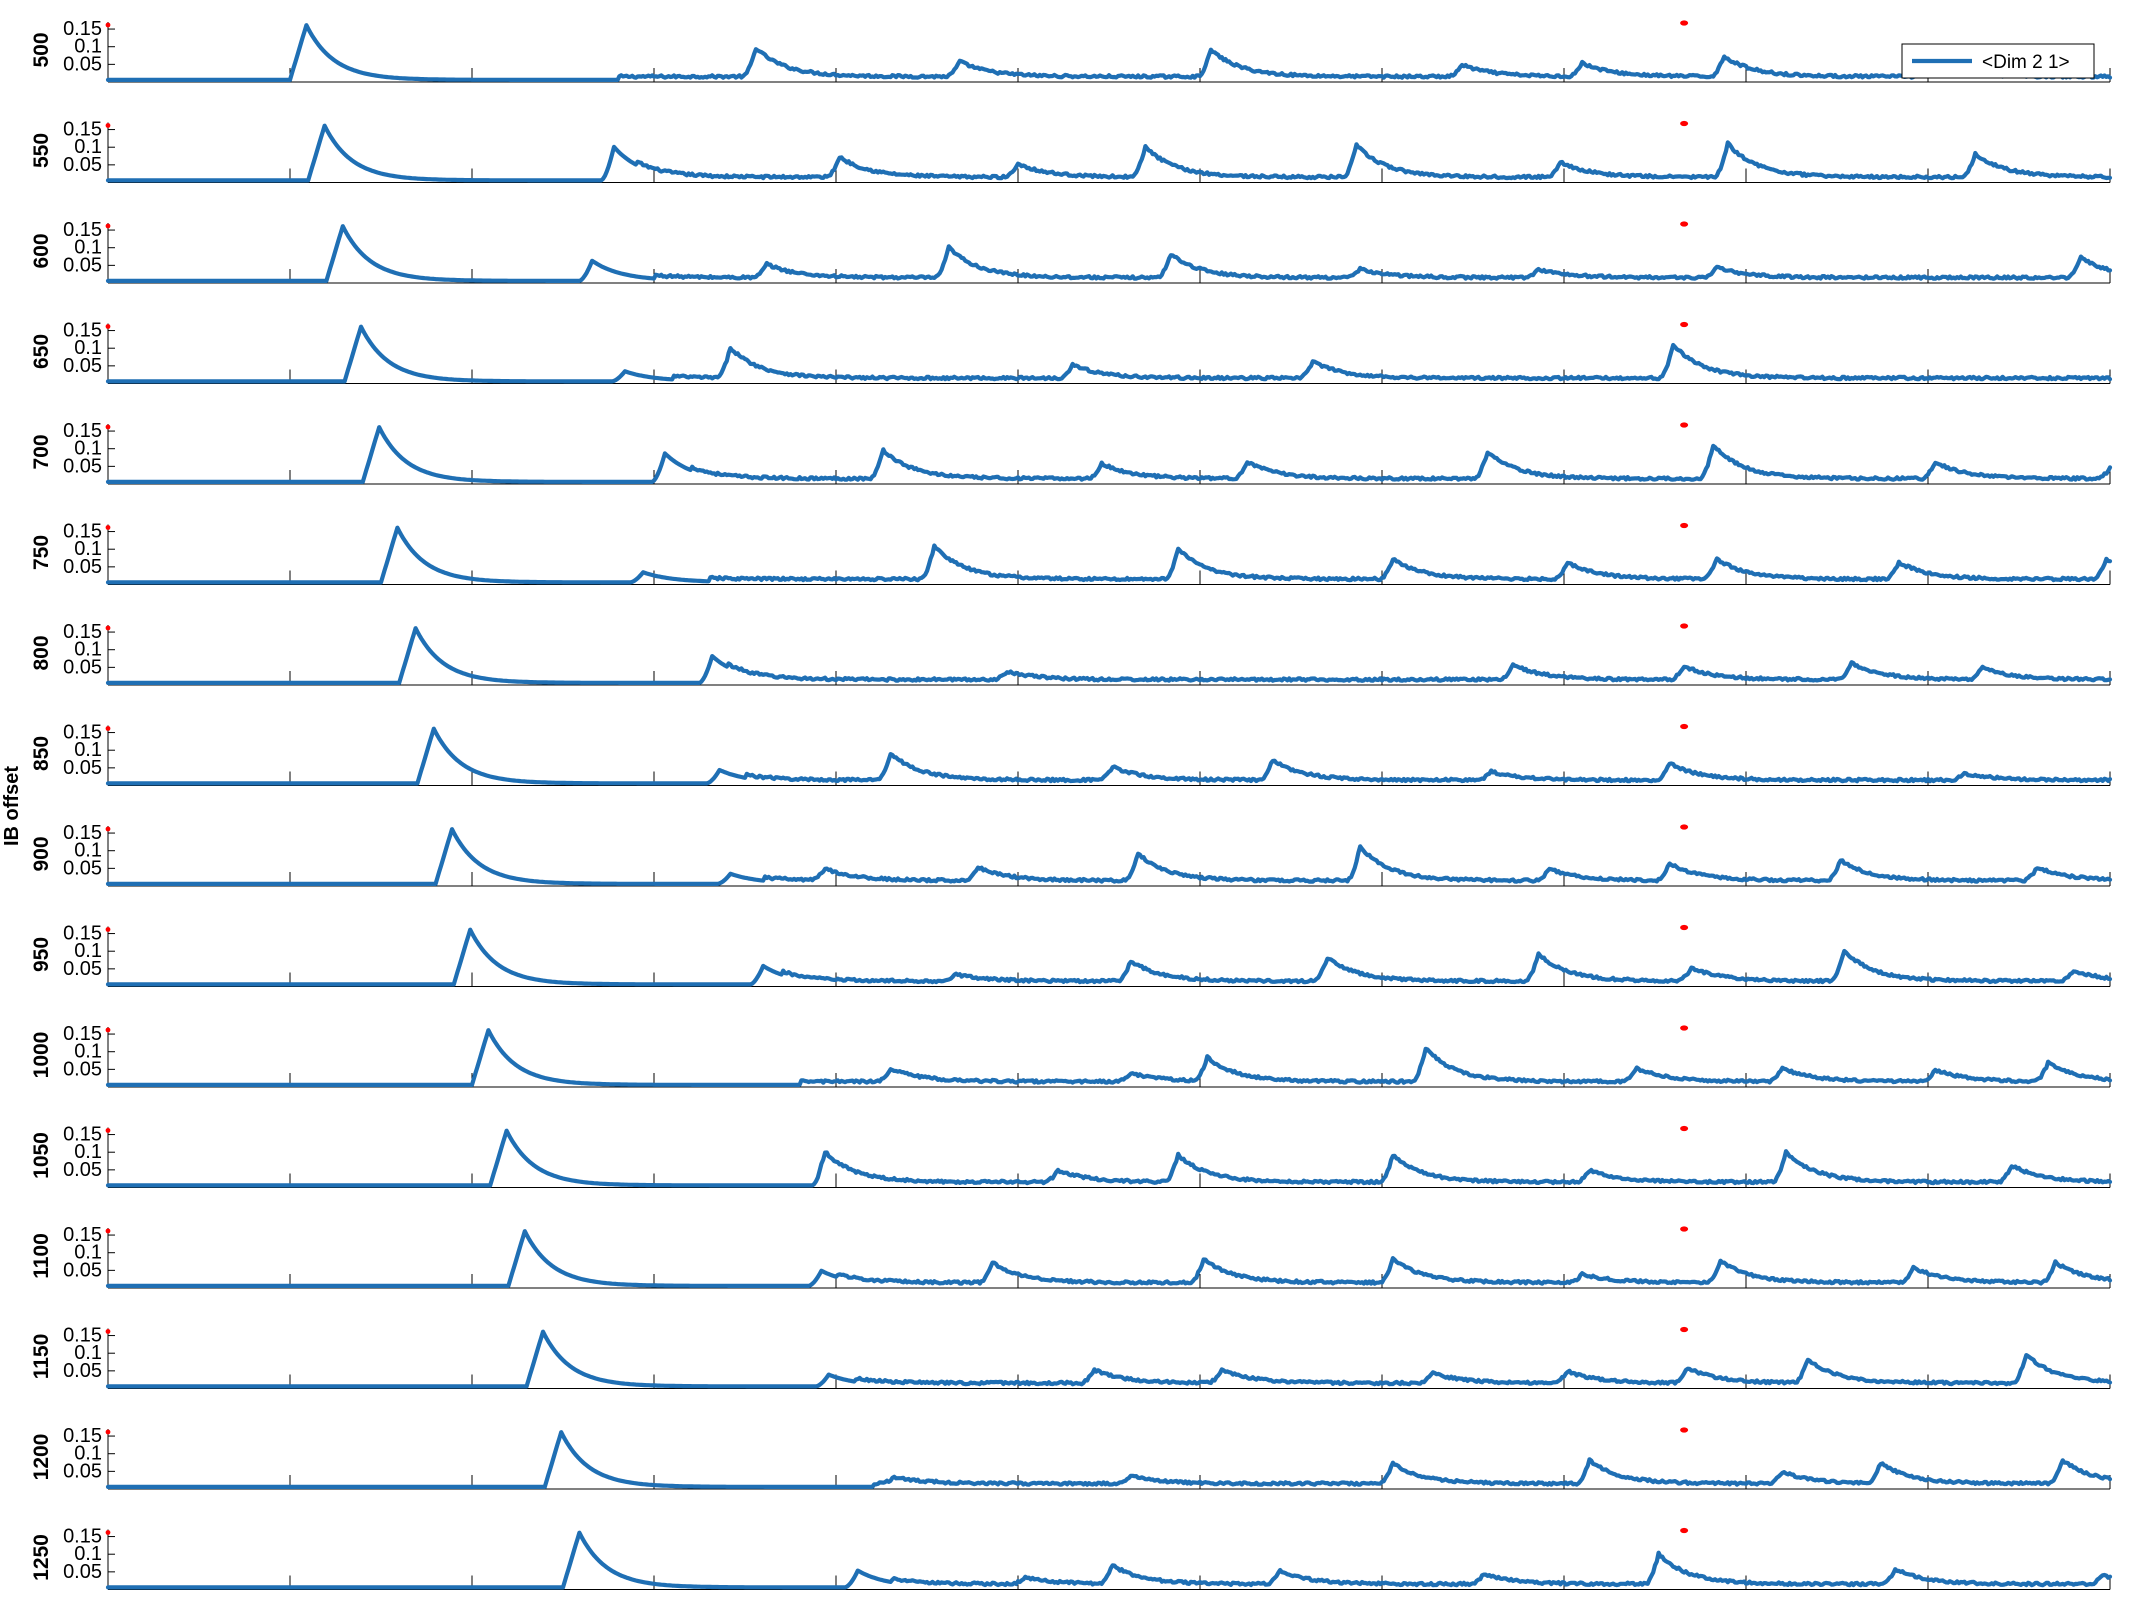 The width and height of the screenshot is (2133, 1600). I want to click on row-750: 0.150.10.05 750, so click(1071, 553).